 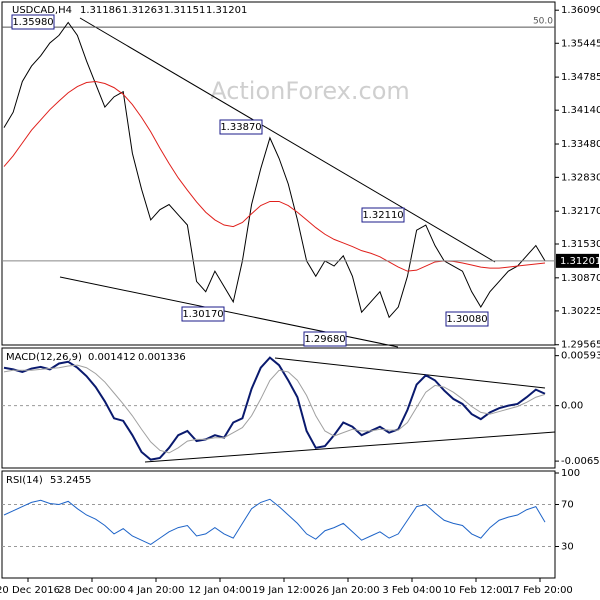 What do you see at coordinates (567, 547) in the screenshot?
I see `y-tick-label: 30` at bounding box center [567, 547].